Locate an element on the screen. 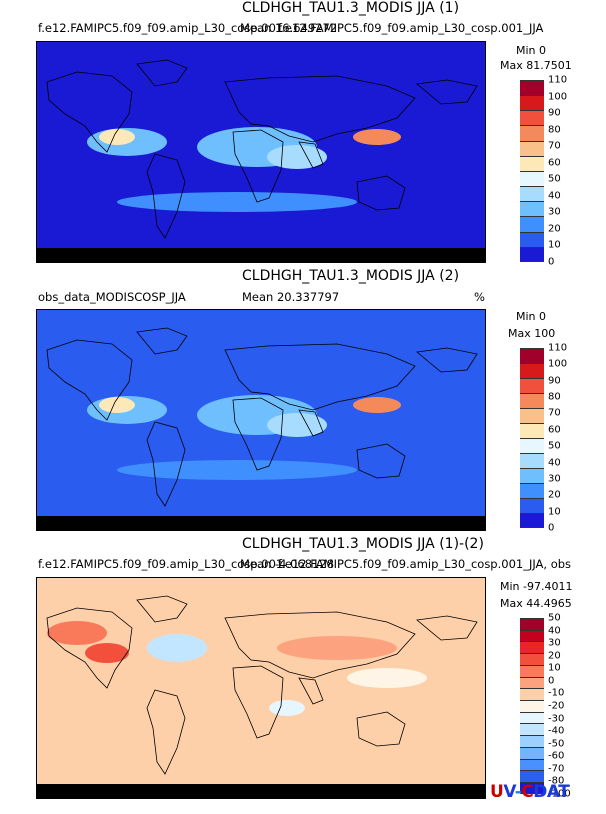  colorbar-tick-label: -50 is located at coordinates (556, 744).